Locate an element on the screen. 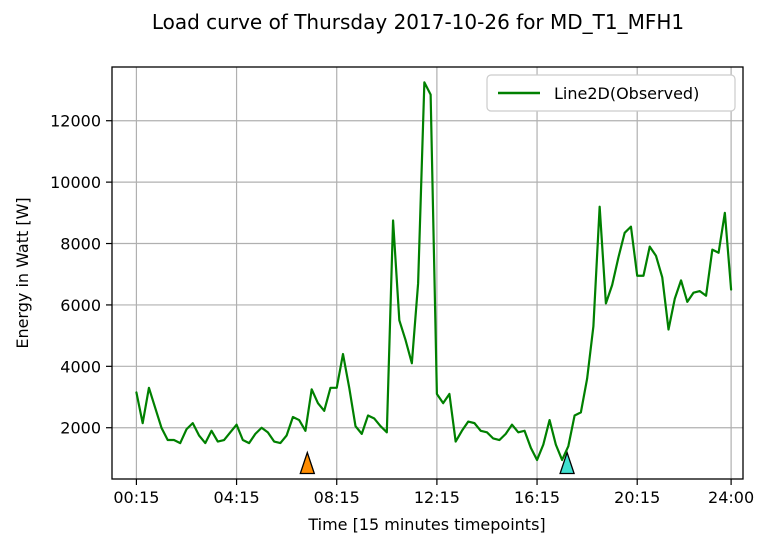 This screenshot has height=547, width=762. legend-label-observed: Line2D(Observed) is located at coordinates (626, 93).